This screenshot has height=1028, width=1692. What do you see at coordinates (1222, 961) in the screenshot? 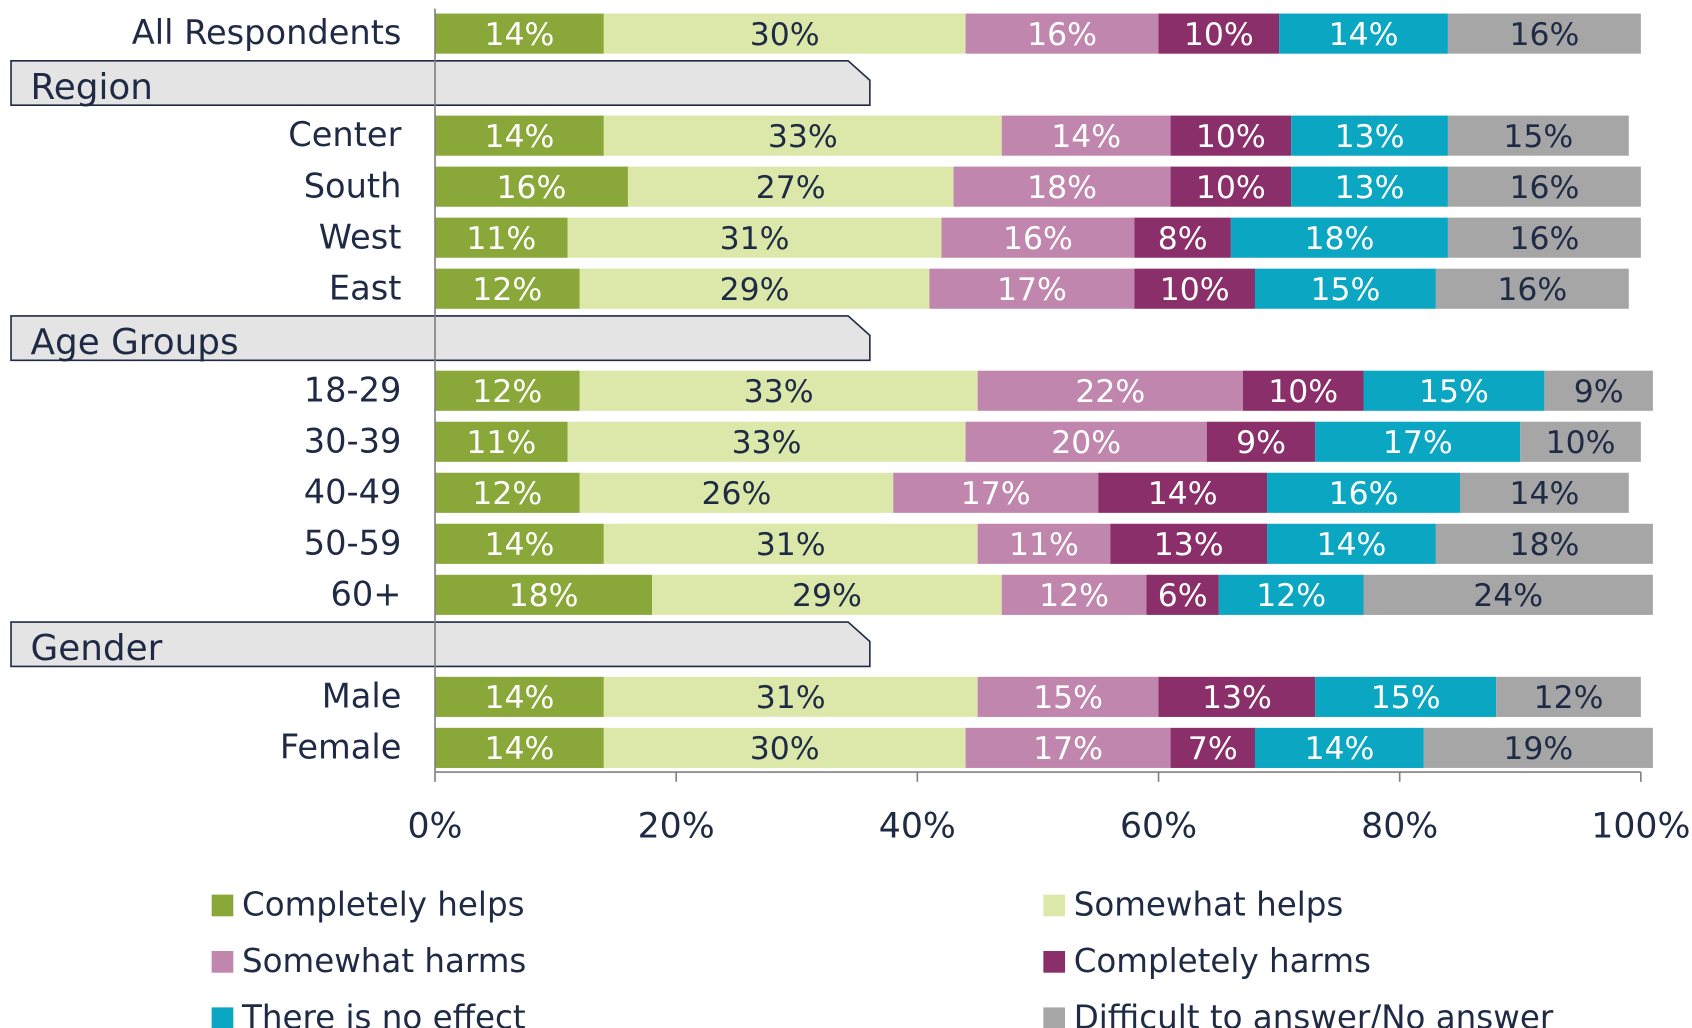
I see `legend-label: Completely harms` at bounding box center [1222, 961].